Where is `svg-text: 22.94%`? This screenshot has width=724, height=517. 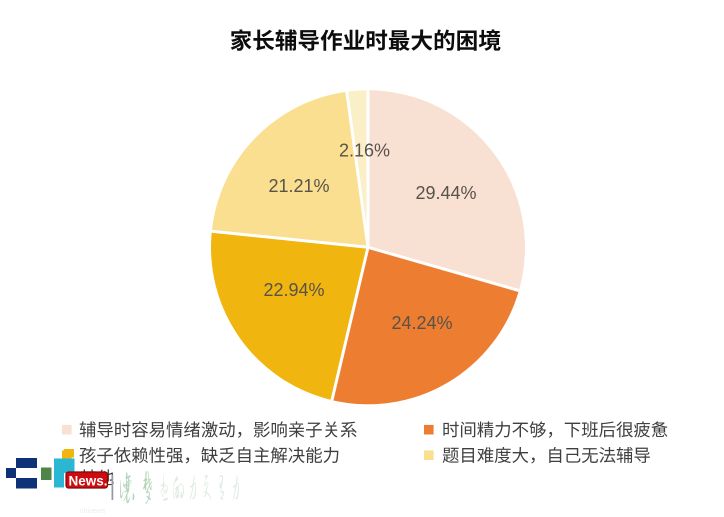
svg-text: 22.94% is located at coordinates (293, 290).